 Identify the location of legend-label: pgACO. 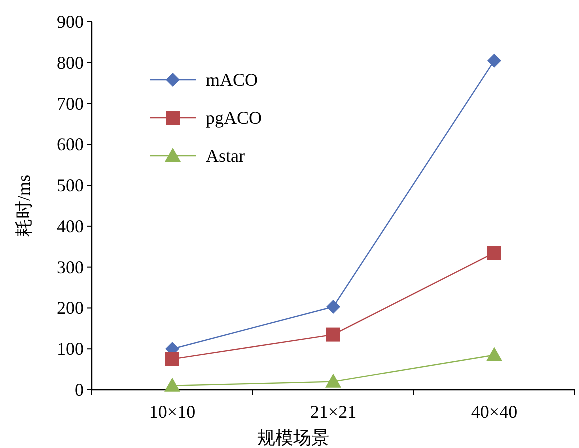
(234, 118).